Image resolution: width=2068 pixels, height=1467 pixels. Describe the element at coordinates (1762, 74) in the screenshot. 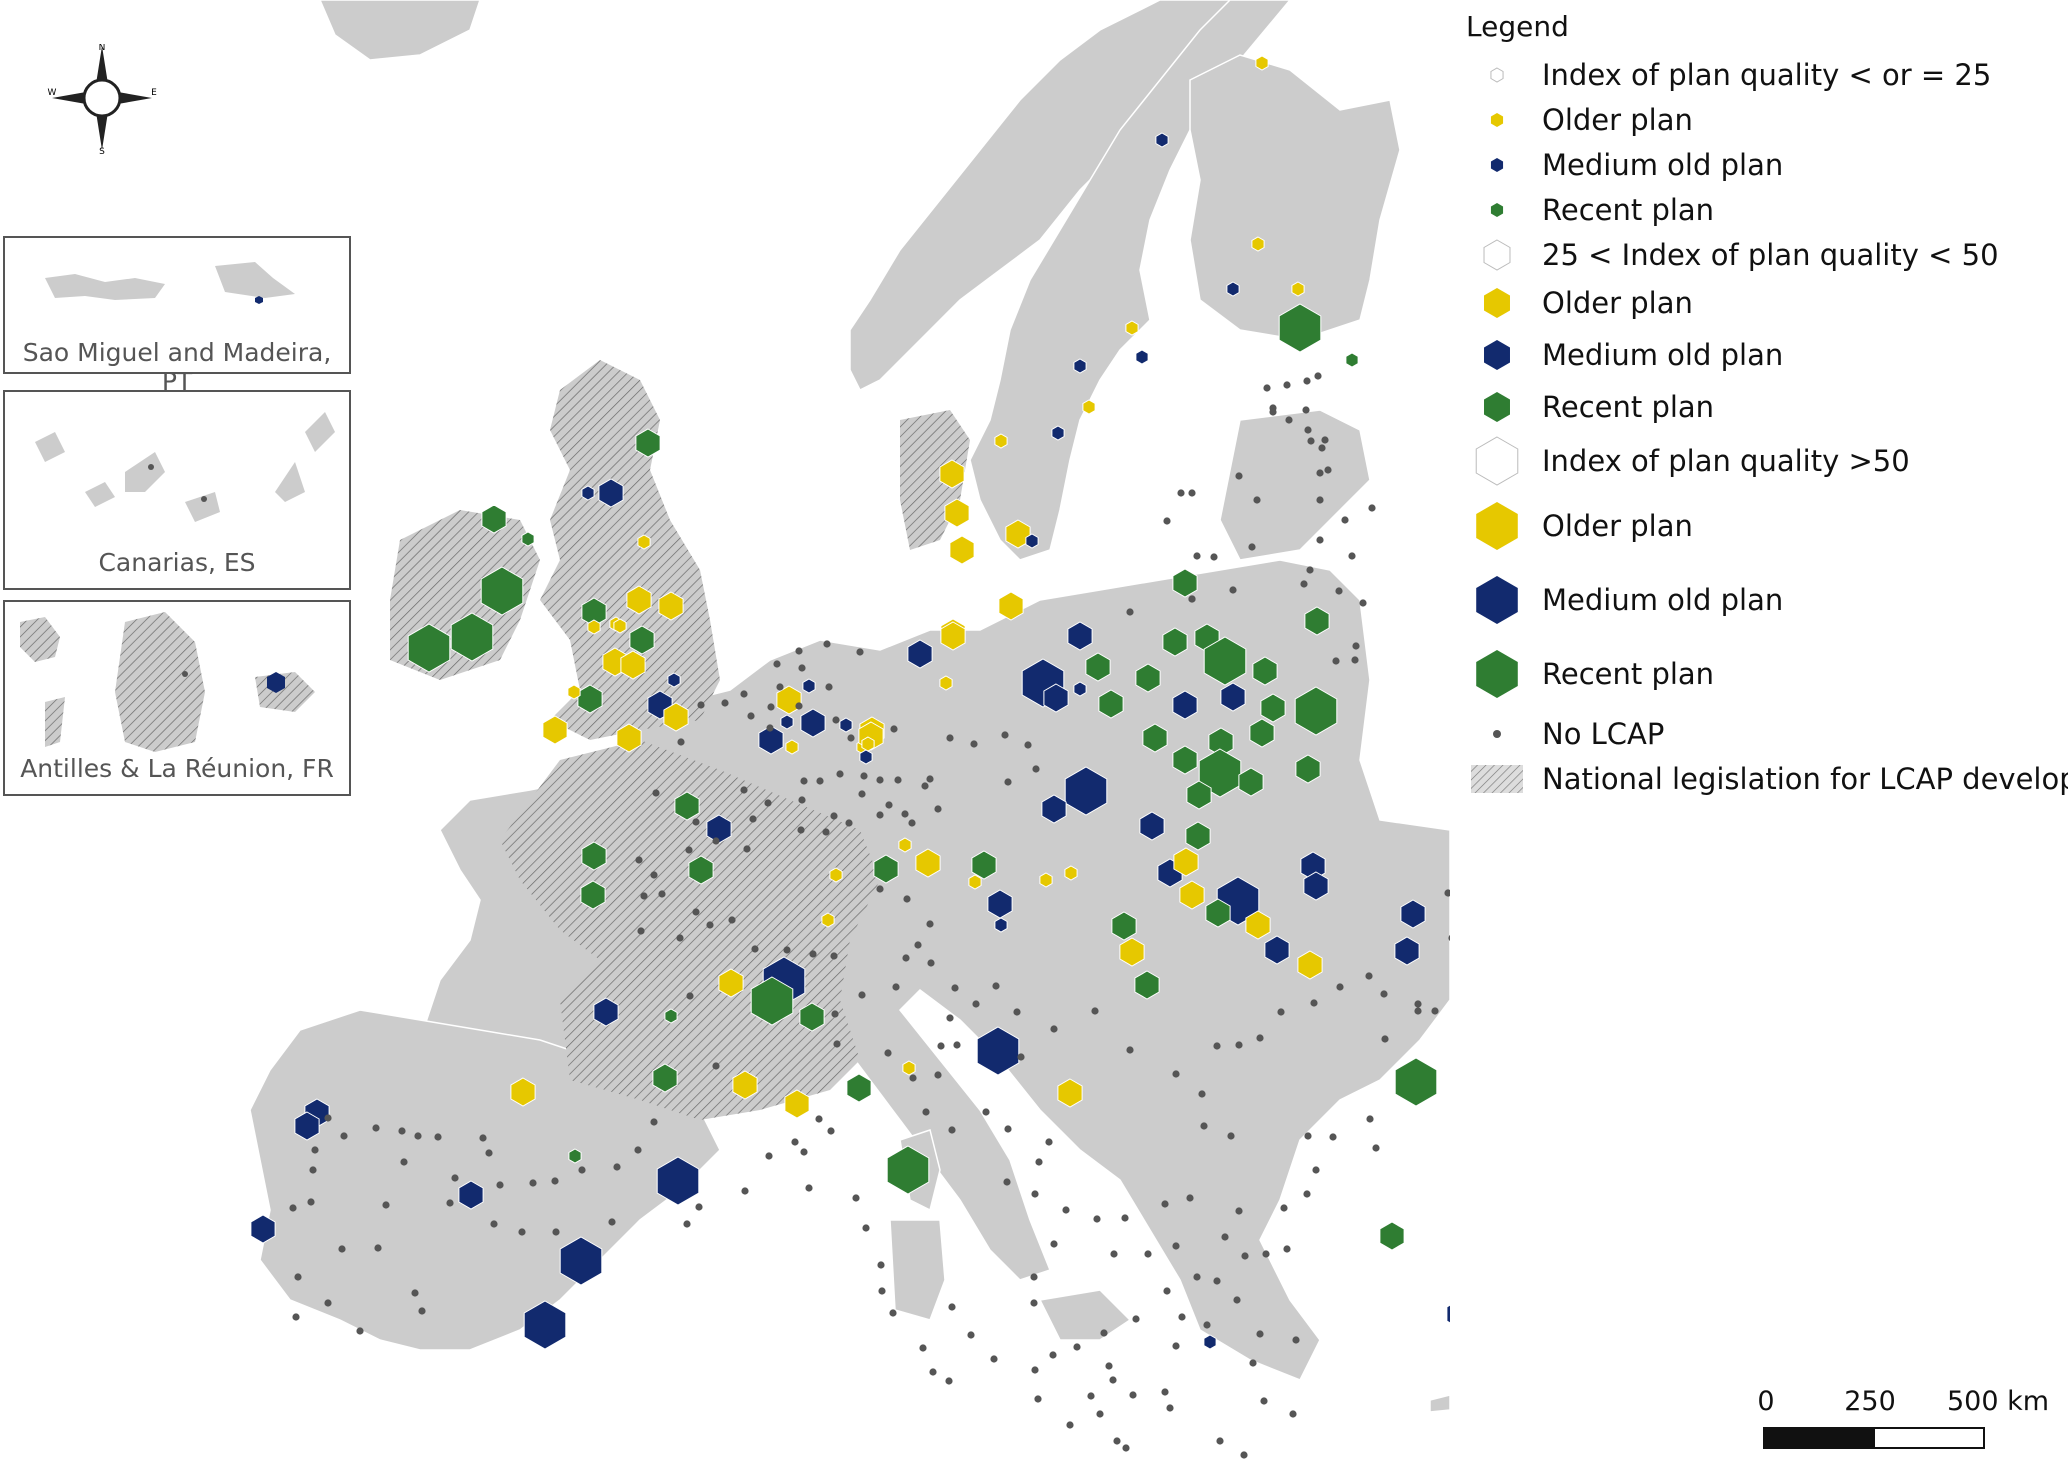

I see `legend-row: Index of plan quality < or = 25` at that location.